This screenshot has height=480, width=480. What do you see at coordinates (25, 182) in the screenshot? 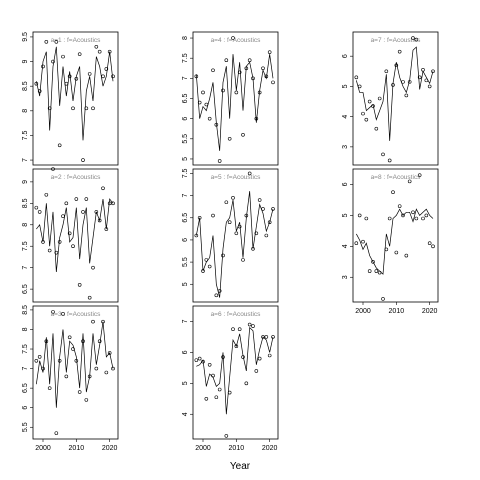
I see `y-tick-label: 9` at bounding box center [25, 182].